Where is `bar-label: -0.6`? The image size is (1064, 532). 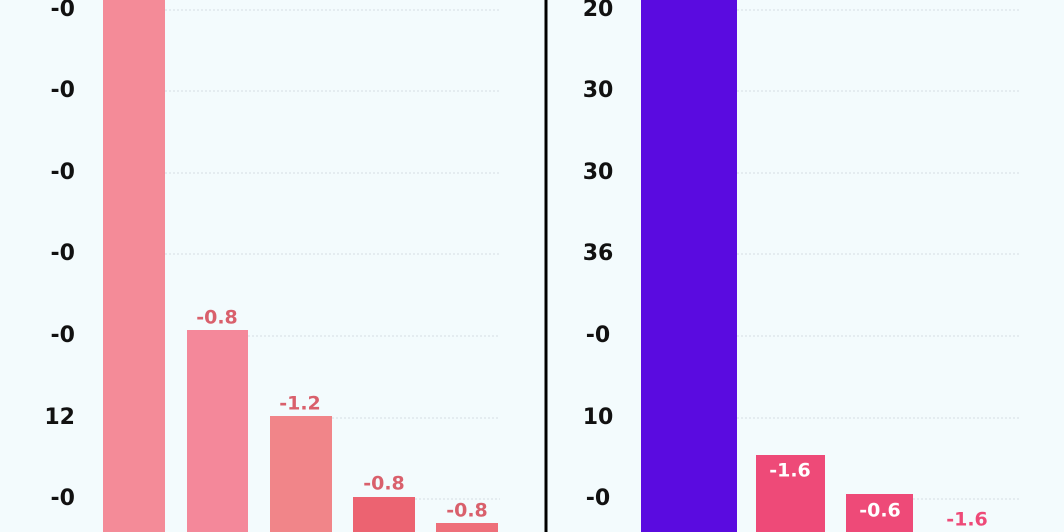 bar-label: -0.6 is located at coordinates (880, 511).